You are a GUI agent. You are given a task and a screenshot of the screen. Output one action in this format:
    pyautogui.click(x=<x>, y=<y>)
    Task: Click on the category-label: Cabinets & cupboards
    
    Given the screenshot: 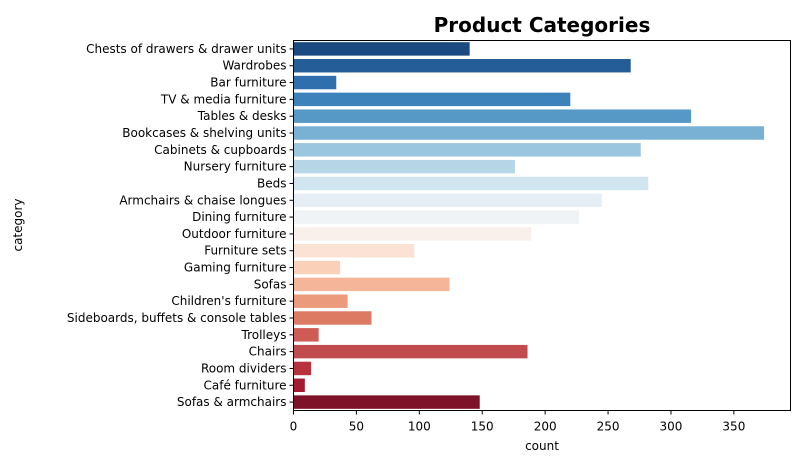 What is the action you would take?
    pyautogui.click(x=220, y=150)
    